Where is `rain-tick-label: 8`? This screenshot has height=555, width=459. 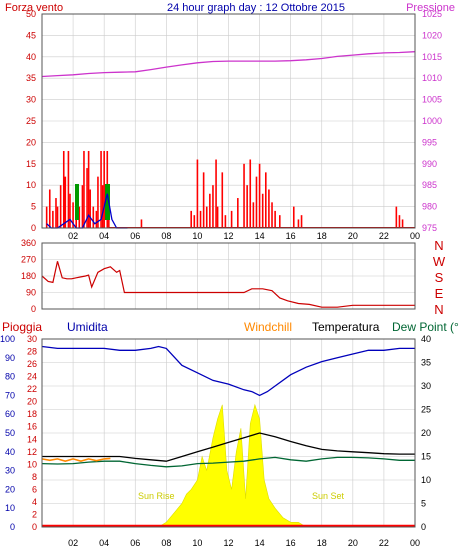
rain-tick-label: 8 is located at coordinates (34, 477).